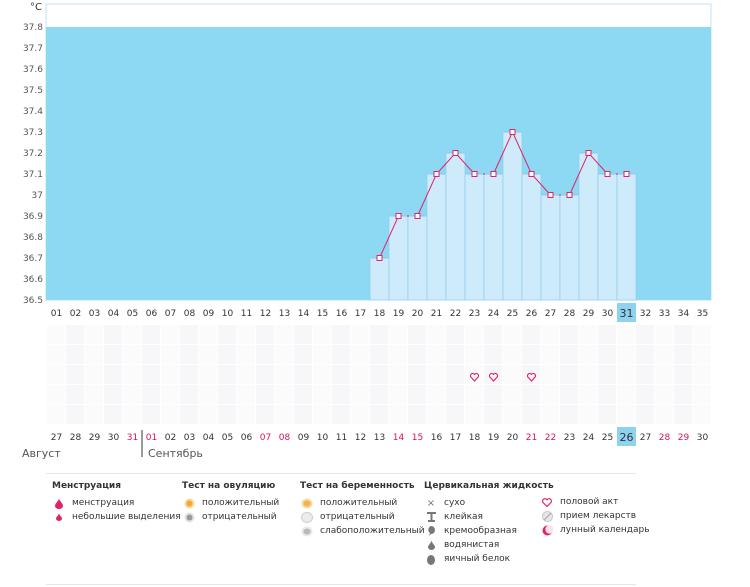  I want to click on legend-label: небольшие выделения, so click(126, 517).